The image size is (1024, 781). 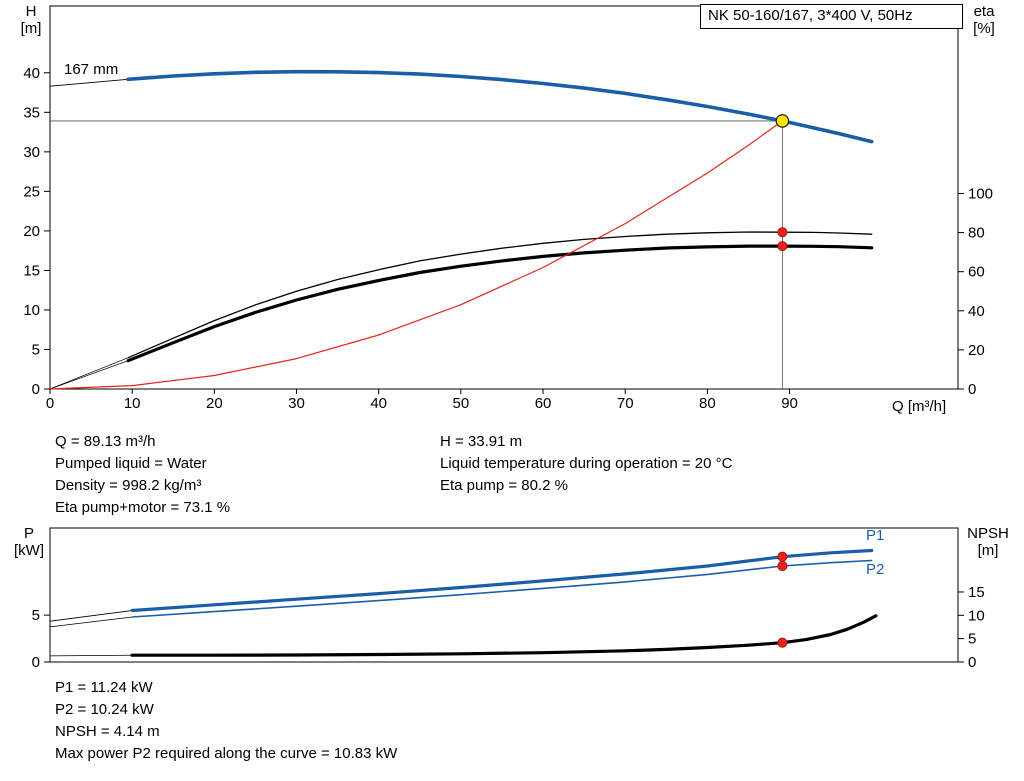 I want to click on p-axis-title: P [kW], so click(x=29, y=542).